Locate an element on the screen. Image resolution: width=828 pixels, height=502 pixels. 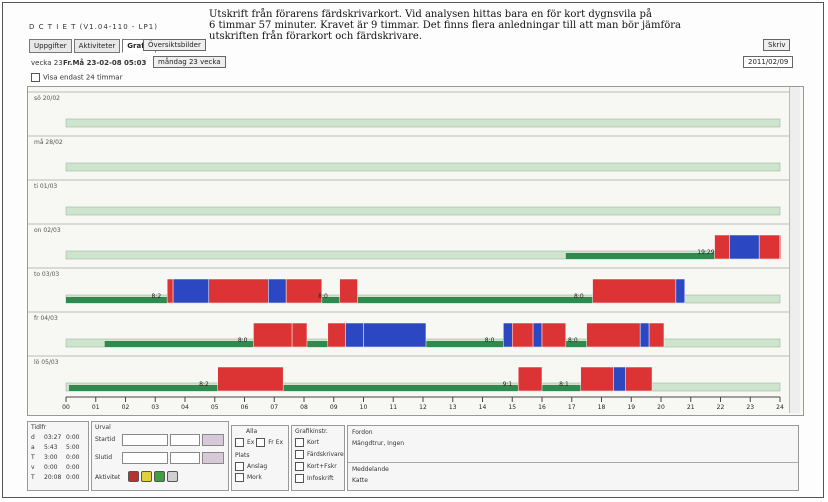
urval-title: Urval is located at coordinates (103, 427).